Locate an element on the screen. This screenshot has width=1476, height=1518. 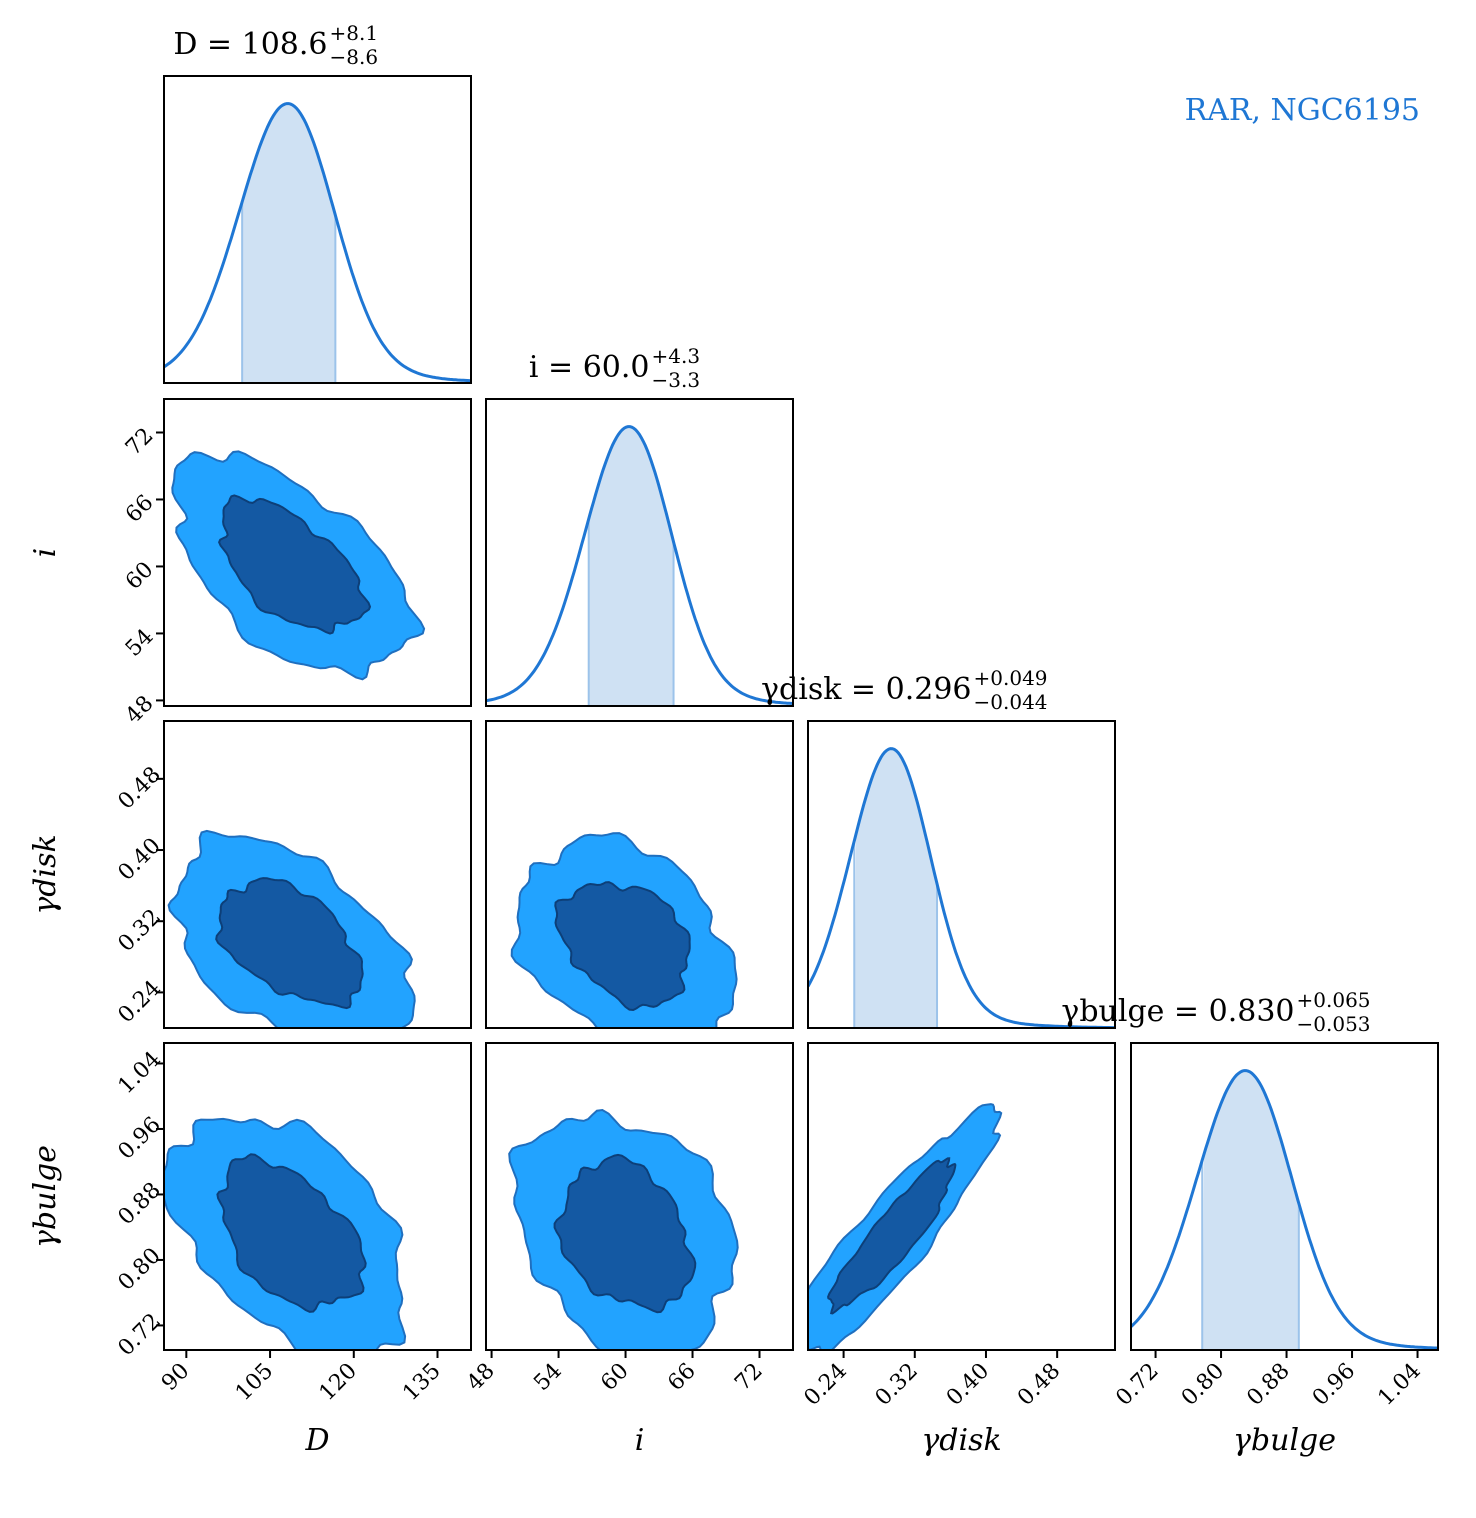
y-tick-label-gamma_bulge: 1.04 is located at coordinates (140, 1073).